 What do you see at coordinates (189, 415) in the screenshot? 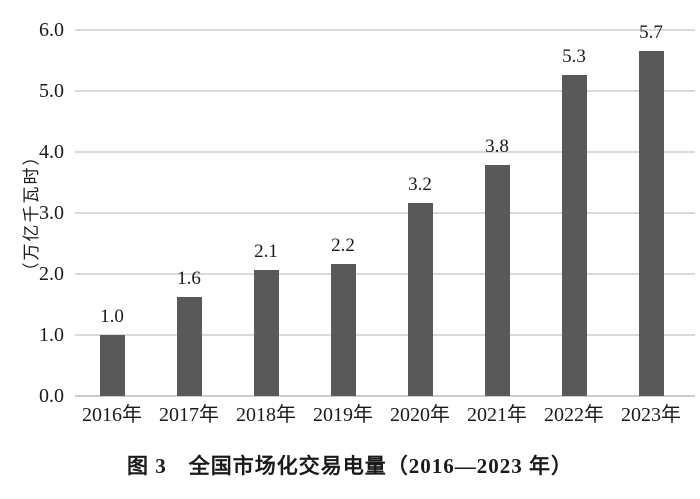
I see `xtick-label-2017: 2017年` at bounding box center [189, 415].